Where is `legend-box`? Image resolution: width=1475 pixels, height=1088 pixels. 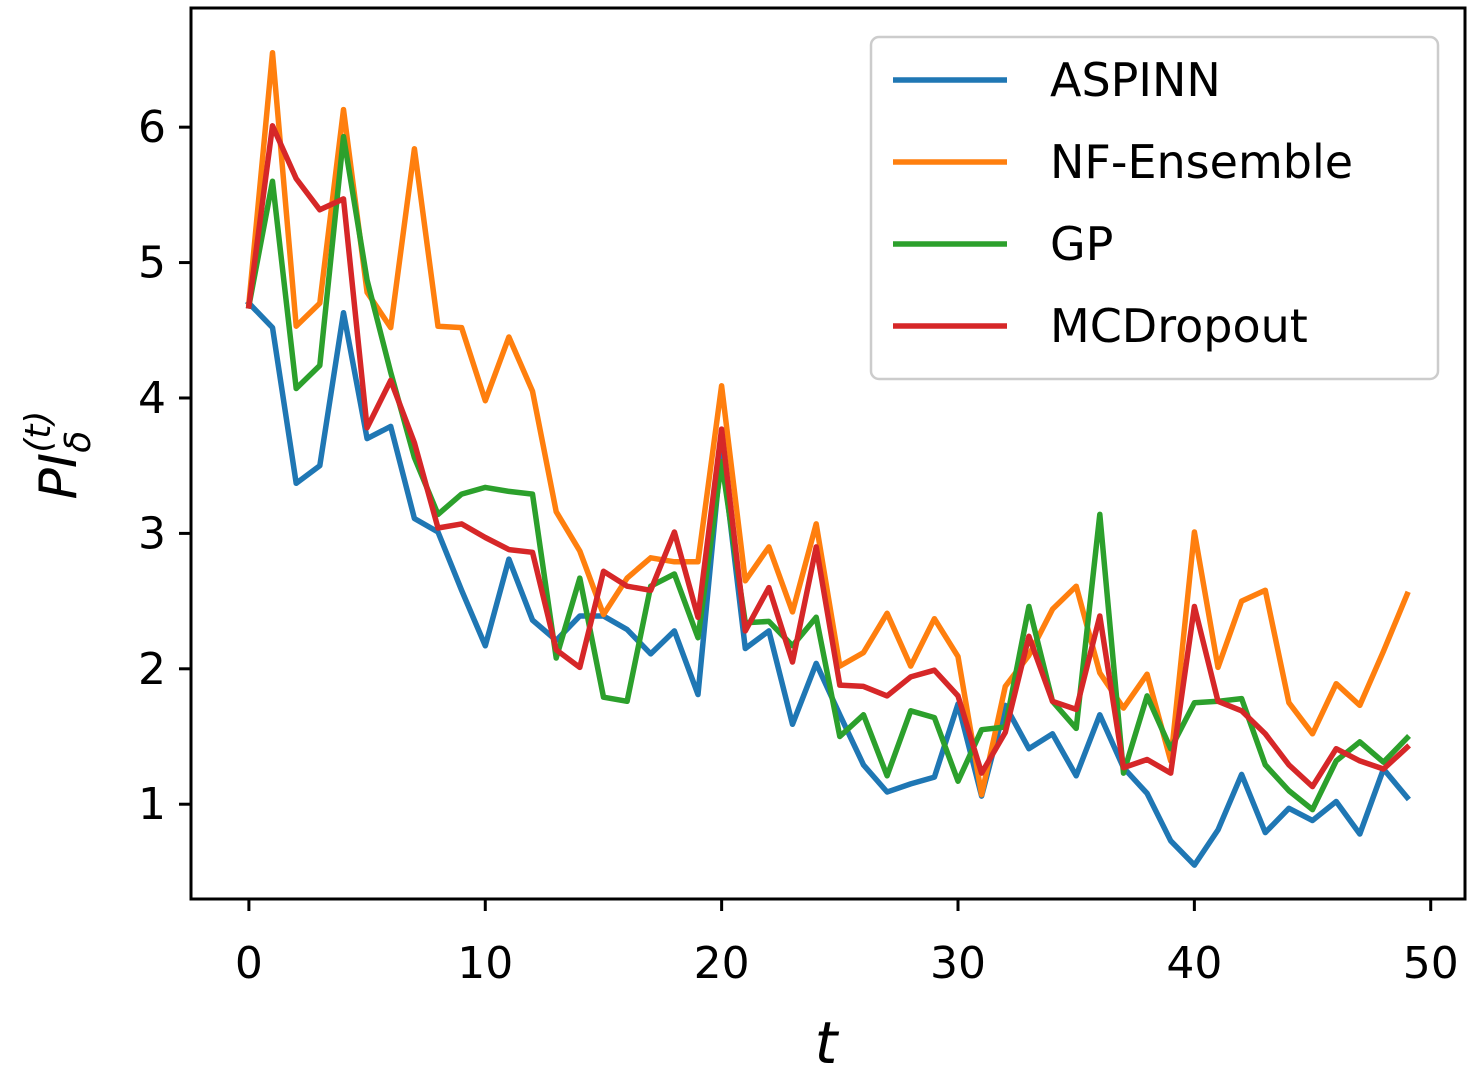
legend-box is located at coordinates (1154, 208).